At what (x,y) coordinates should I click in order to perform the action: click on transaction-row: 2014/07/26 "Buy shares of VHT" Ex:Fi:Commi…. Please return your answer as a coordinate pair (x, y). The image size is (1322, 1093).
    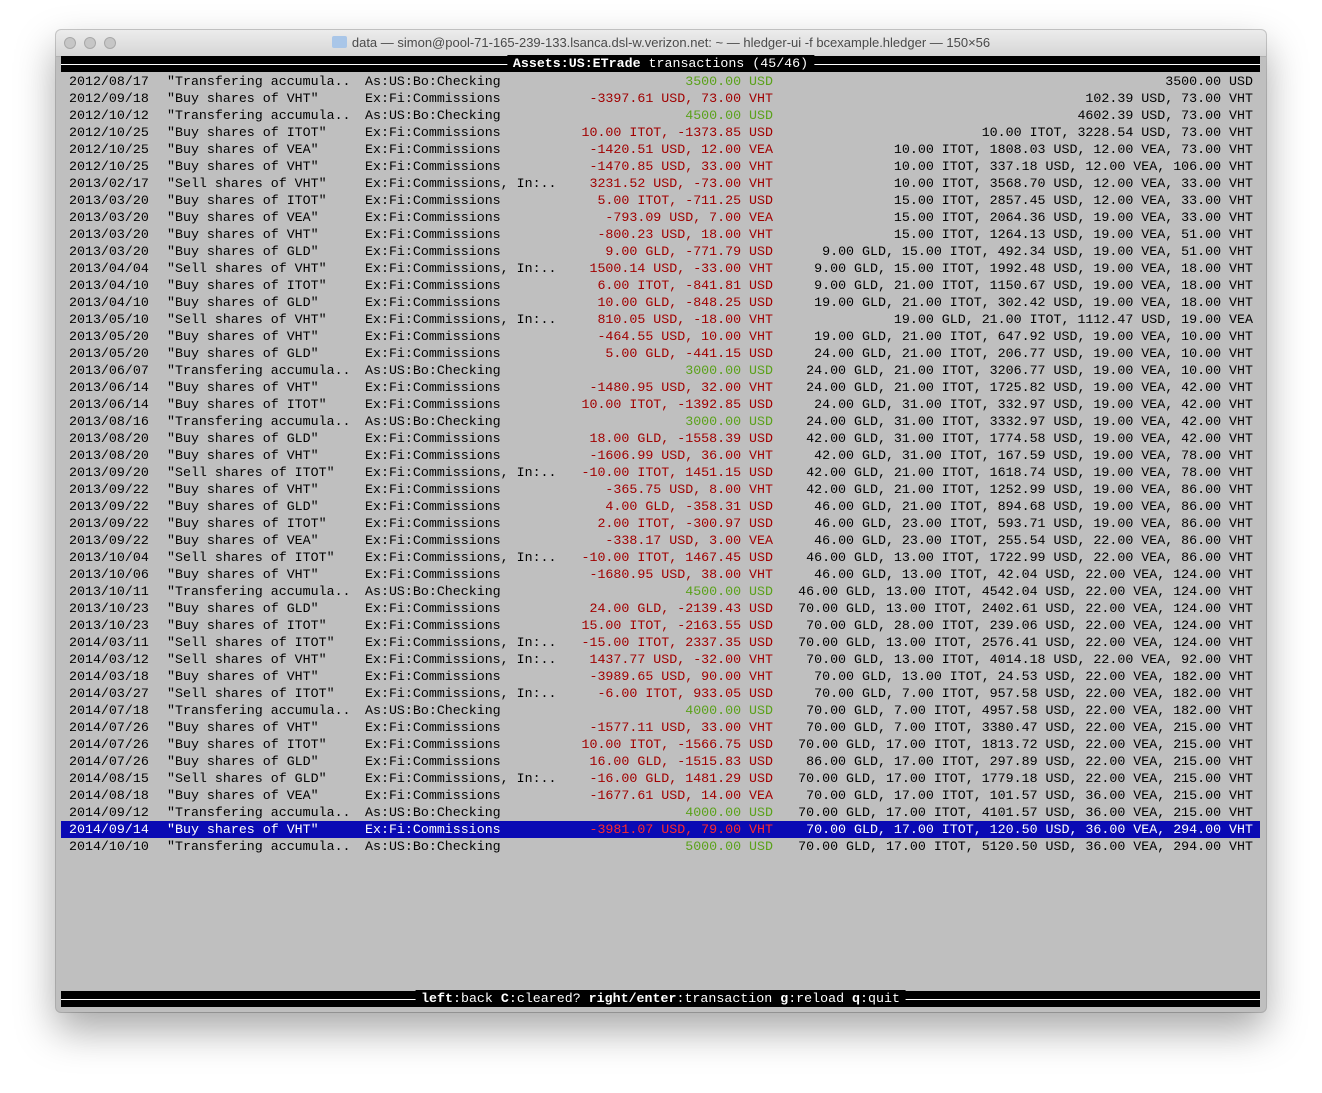
    Looking at the image, I should click on (660, 727).